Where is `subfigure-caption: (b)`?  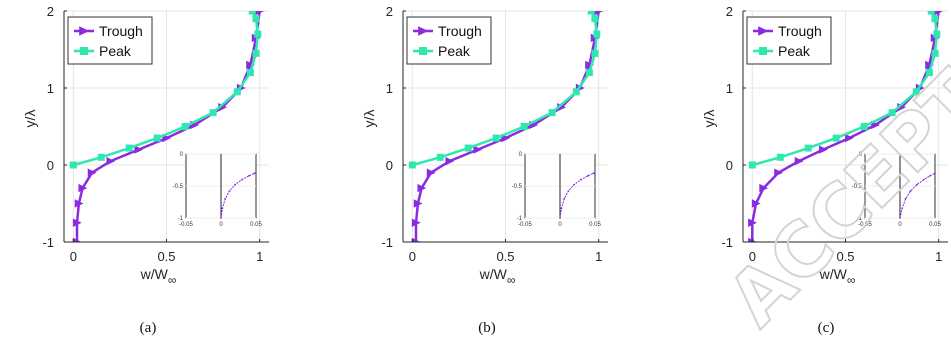 subfigure-caption: (b) is located at coordinates (487, 328).